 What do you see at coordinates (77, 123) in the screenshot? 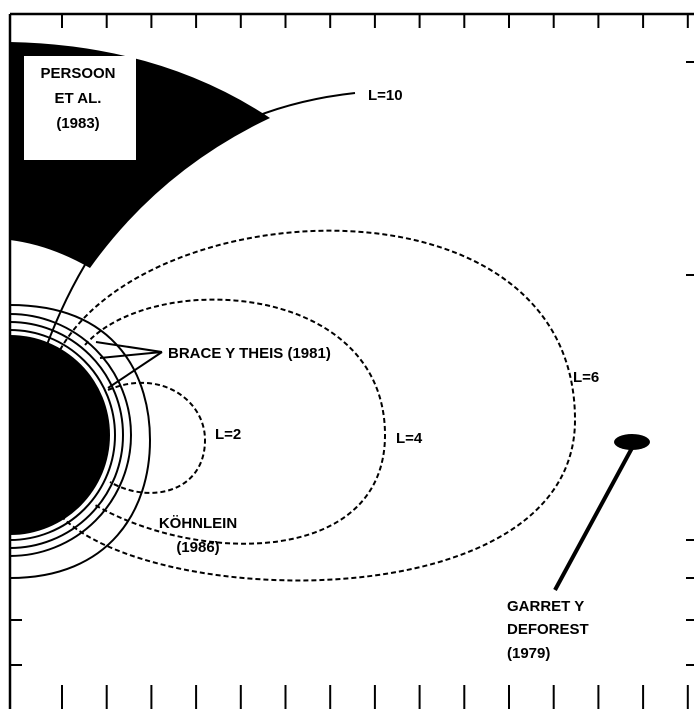
I see `label: (1983)` at bounding box center [77, 123].